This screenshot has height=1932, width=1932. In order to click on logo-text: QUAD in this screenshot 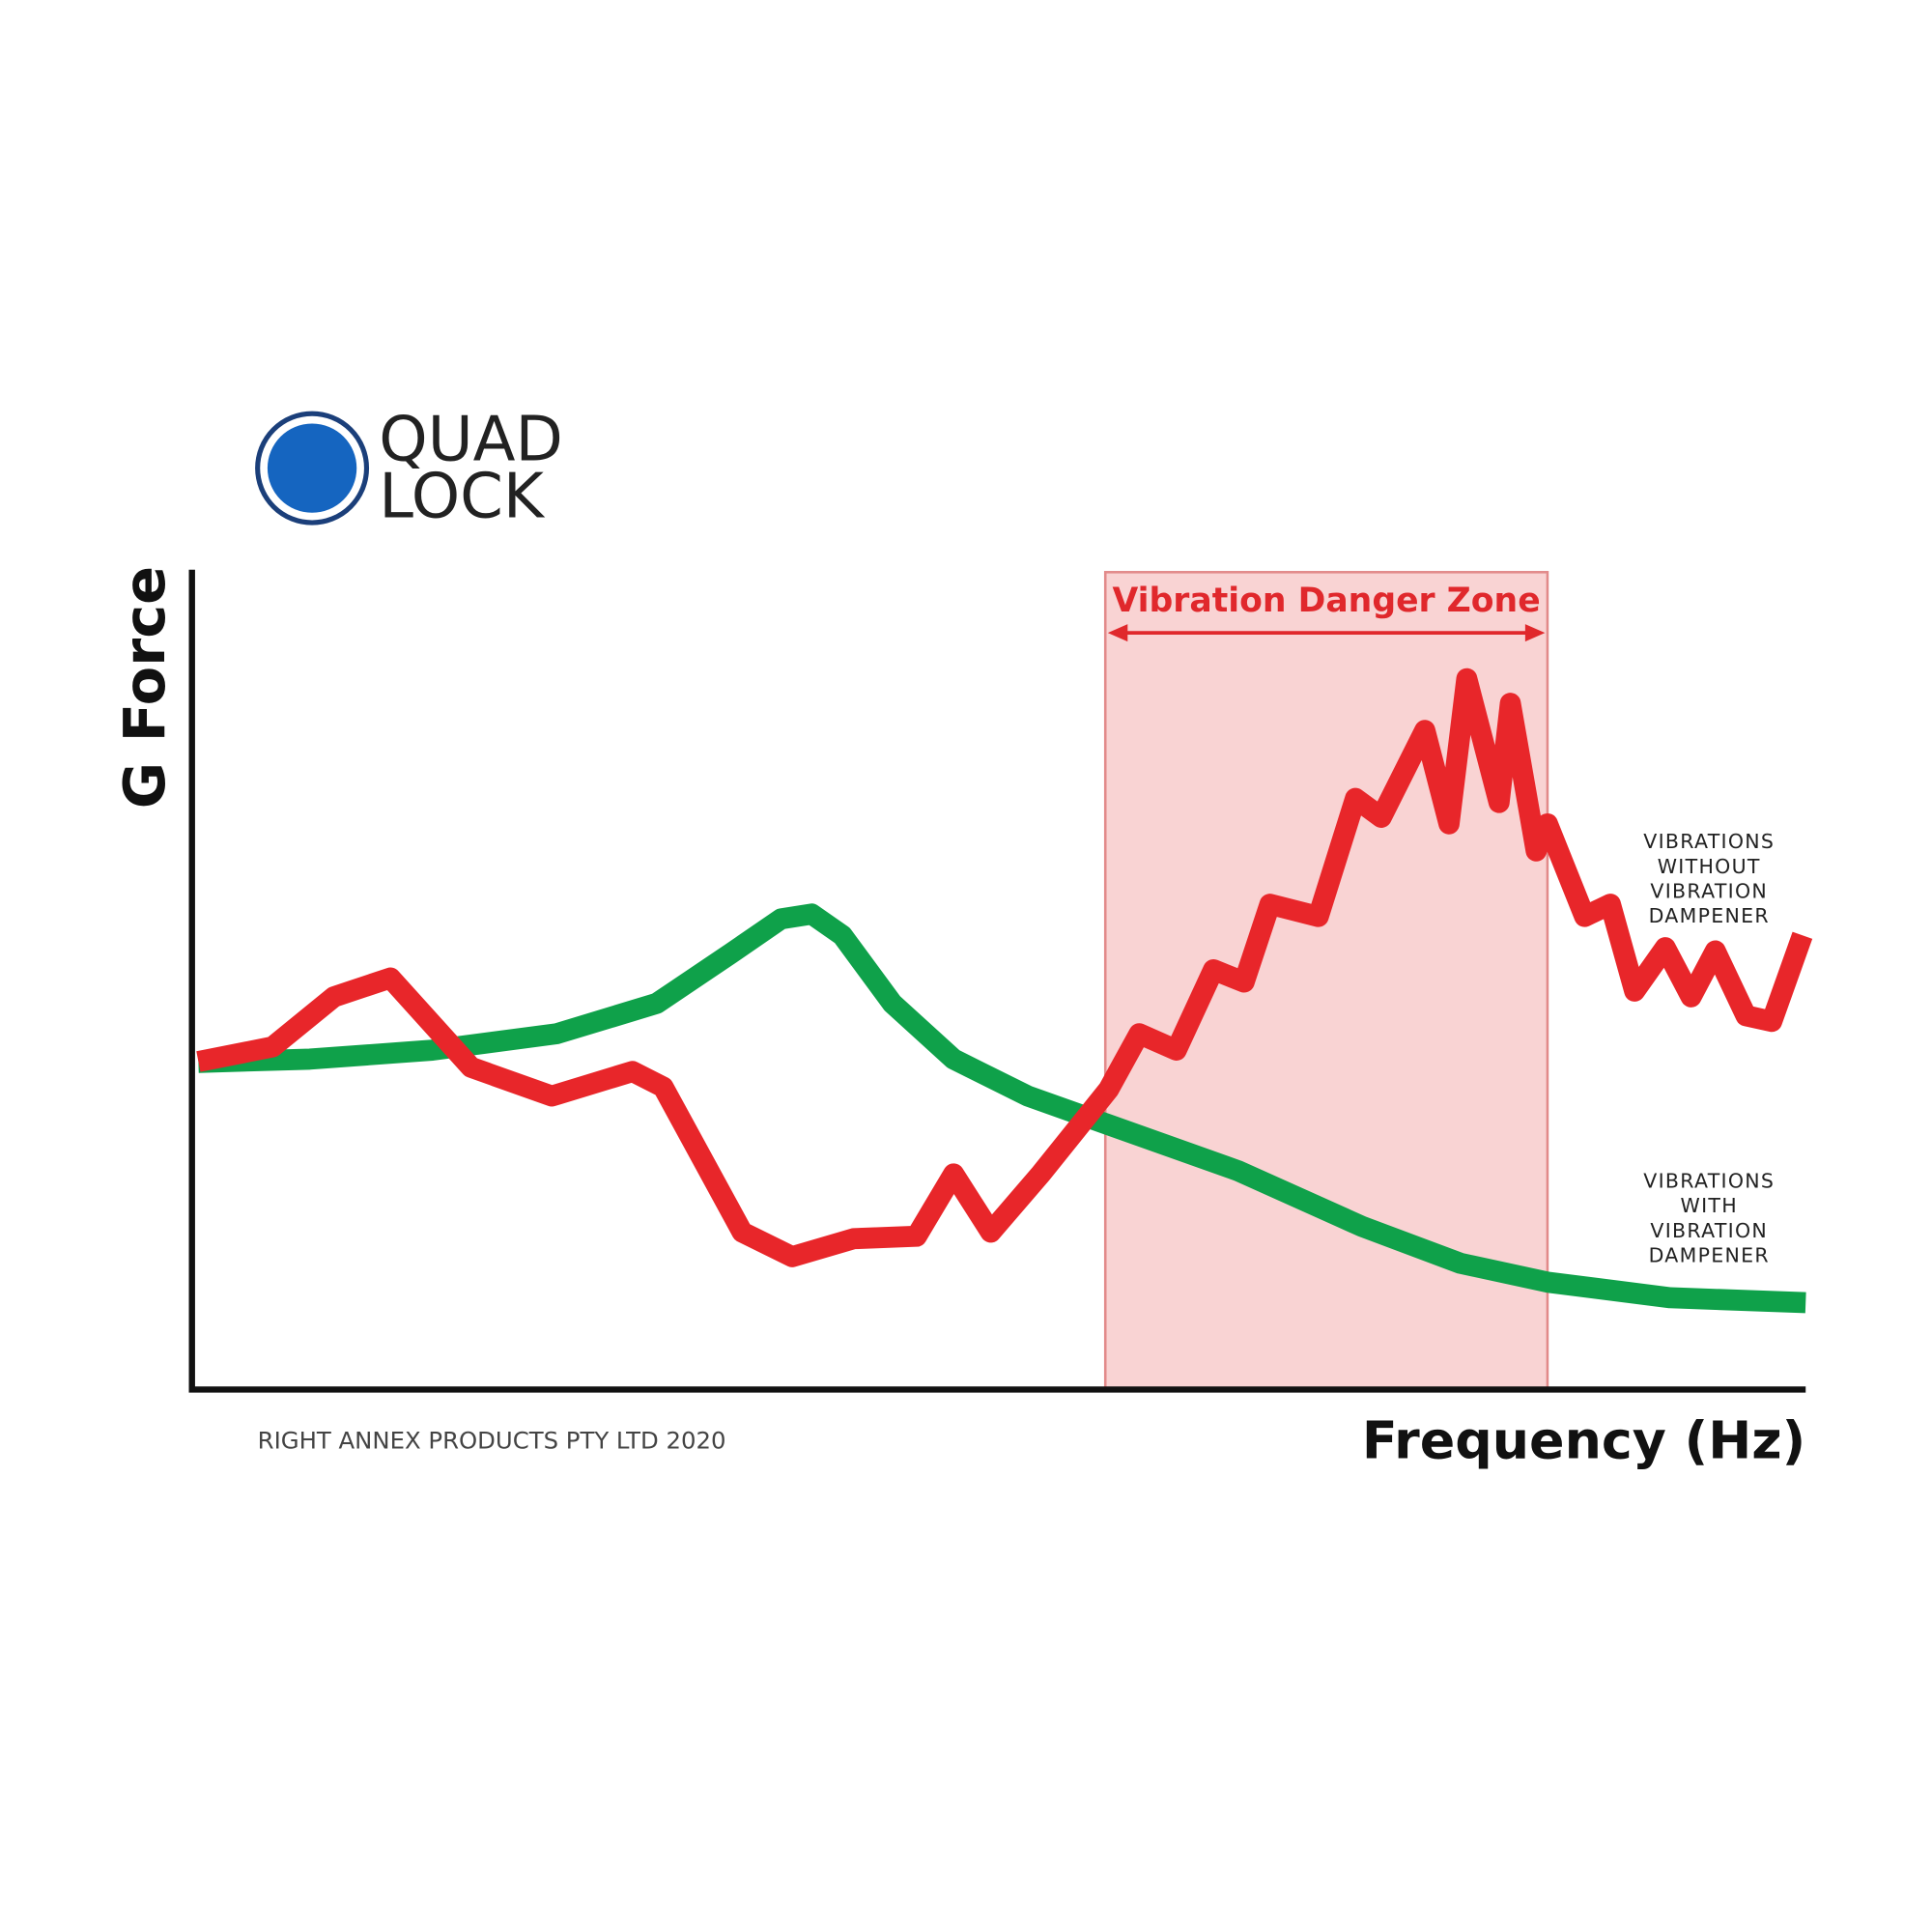, I will do `click(471, 440)`.